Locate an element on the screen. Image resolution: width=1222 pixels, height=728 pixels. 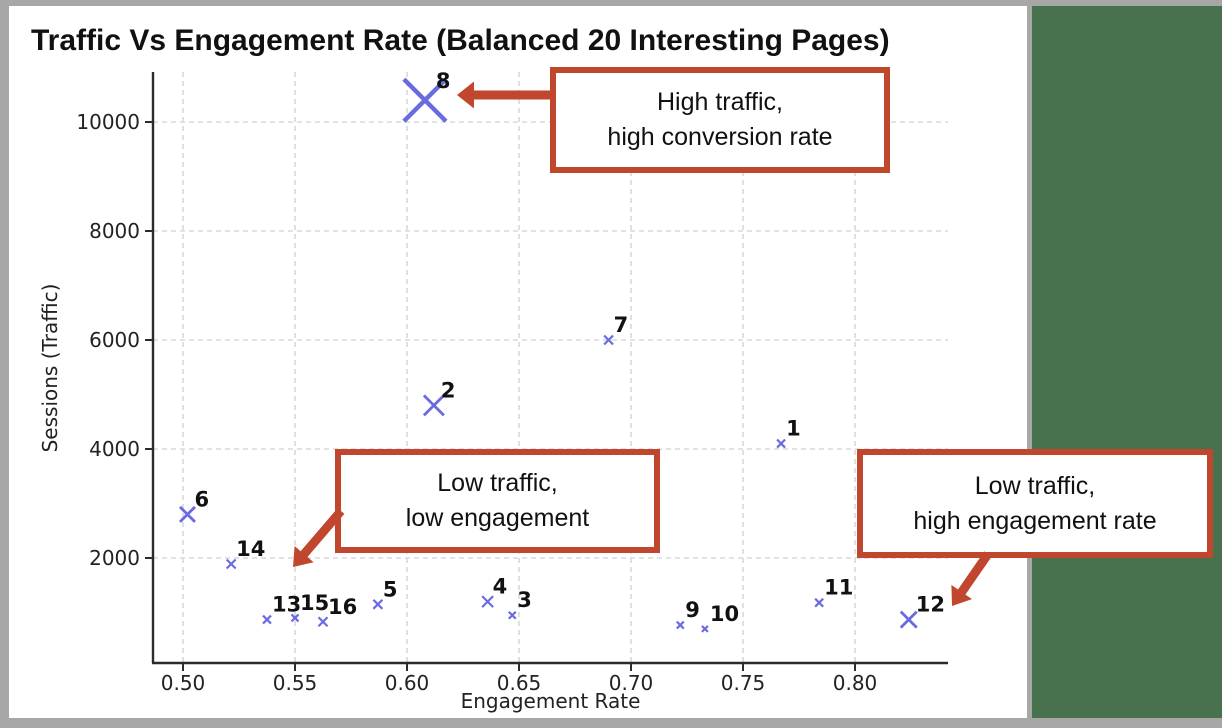
callout-text-line: high conversion rate is located at coordinates (720, 137).